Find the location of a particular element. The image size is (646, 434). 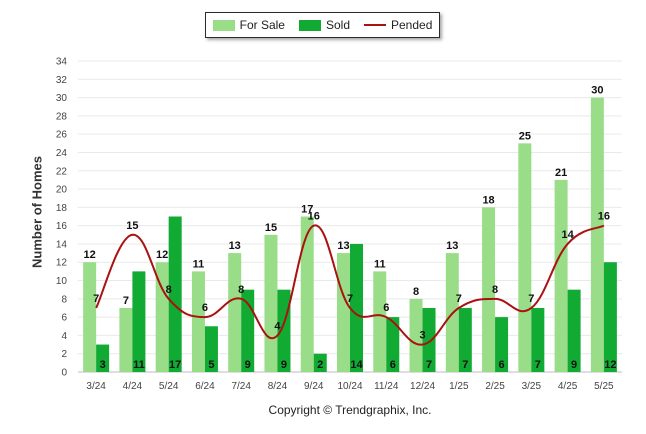

y-tick-label: 12 is located at coordinates (62, 263).